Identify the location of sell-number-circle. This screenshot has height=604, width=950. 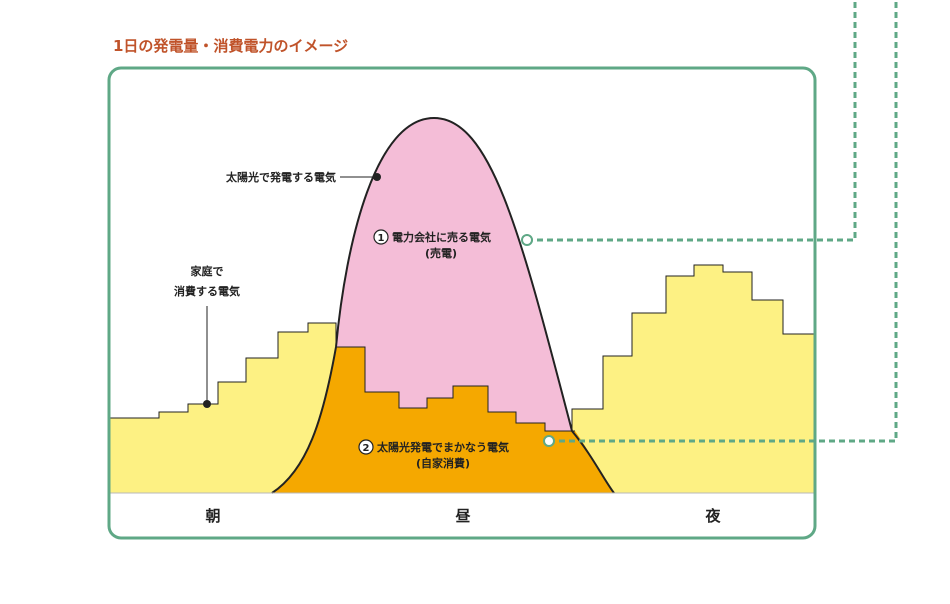
(381, 237).